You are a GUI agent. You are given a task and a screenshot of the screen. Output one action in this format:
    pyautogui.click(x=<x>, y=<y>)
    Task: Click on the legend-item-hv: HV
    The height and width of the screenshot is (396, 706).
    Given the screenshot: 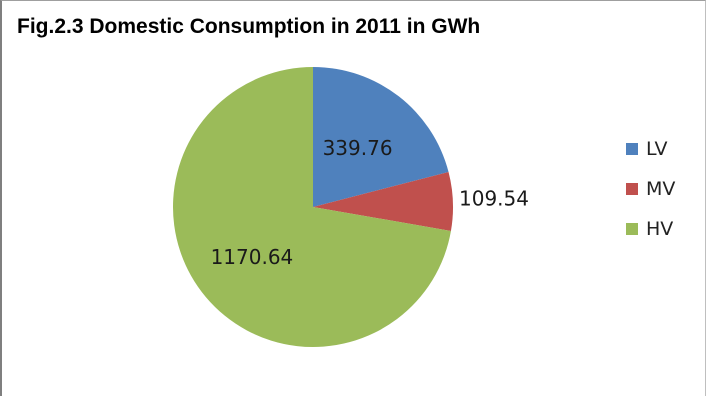 What is the action you would take?
    pyautogui.click(x=650, y=229)
    